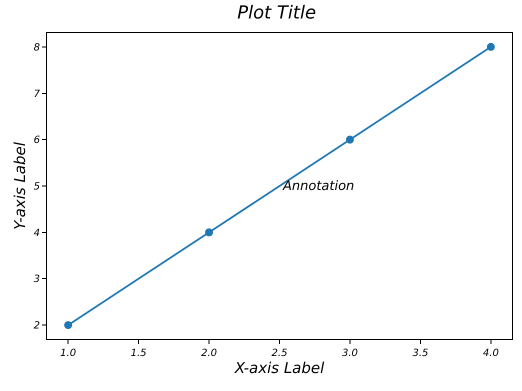  I want to click on chart-title: Plot Title, so click(276, 13).